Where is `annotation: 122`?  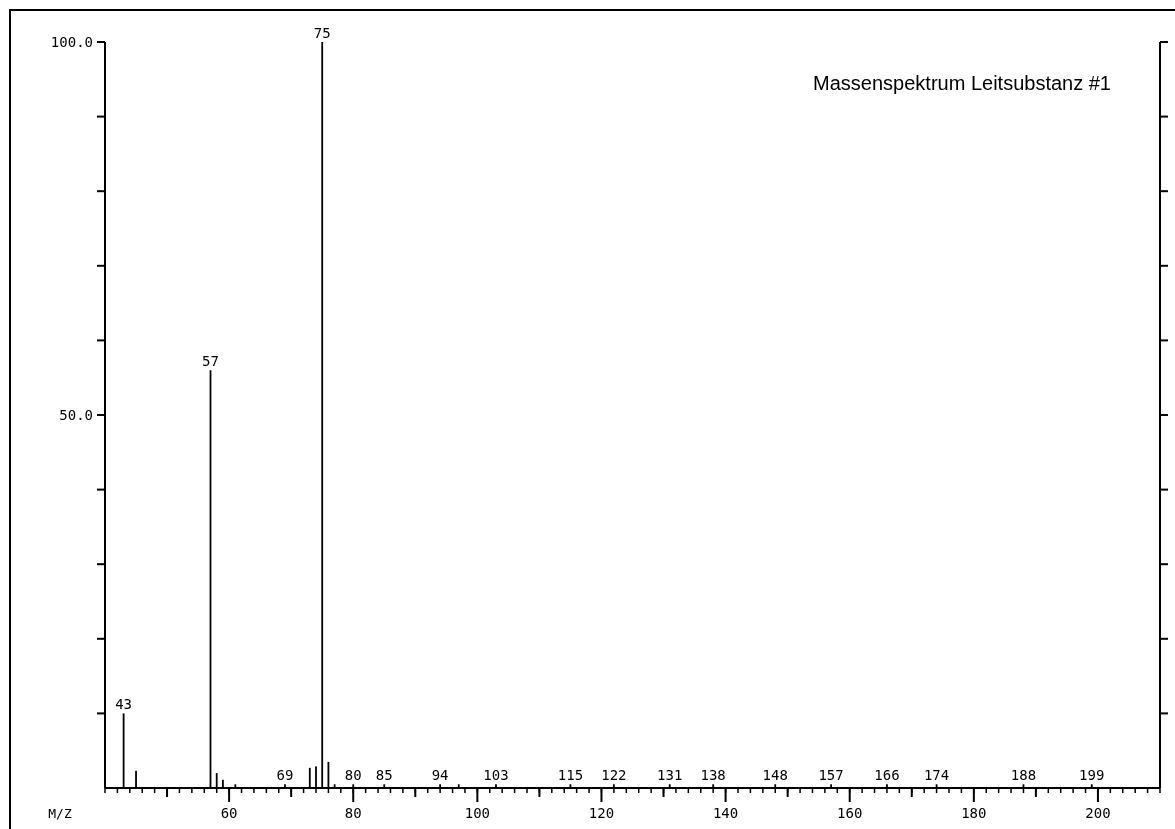
annotation: 122 is located at coordinates (614, 775).